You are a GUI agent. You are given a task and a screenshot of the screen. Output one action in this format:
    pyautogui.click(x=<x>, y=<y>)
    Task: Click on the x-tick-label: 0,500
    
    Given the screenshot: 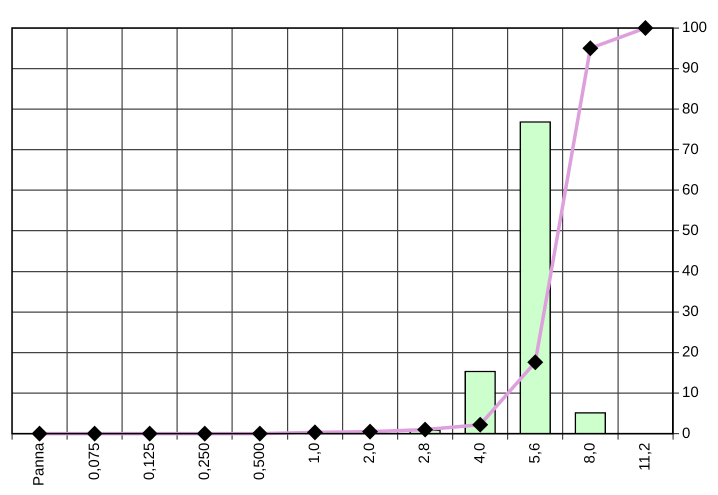 What is the action you would take?
    pyautogui.click(x=259, y=461)
    